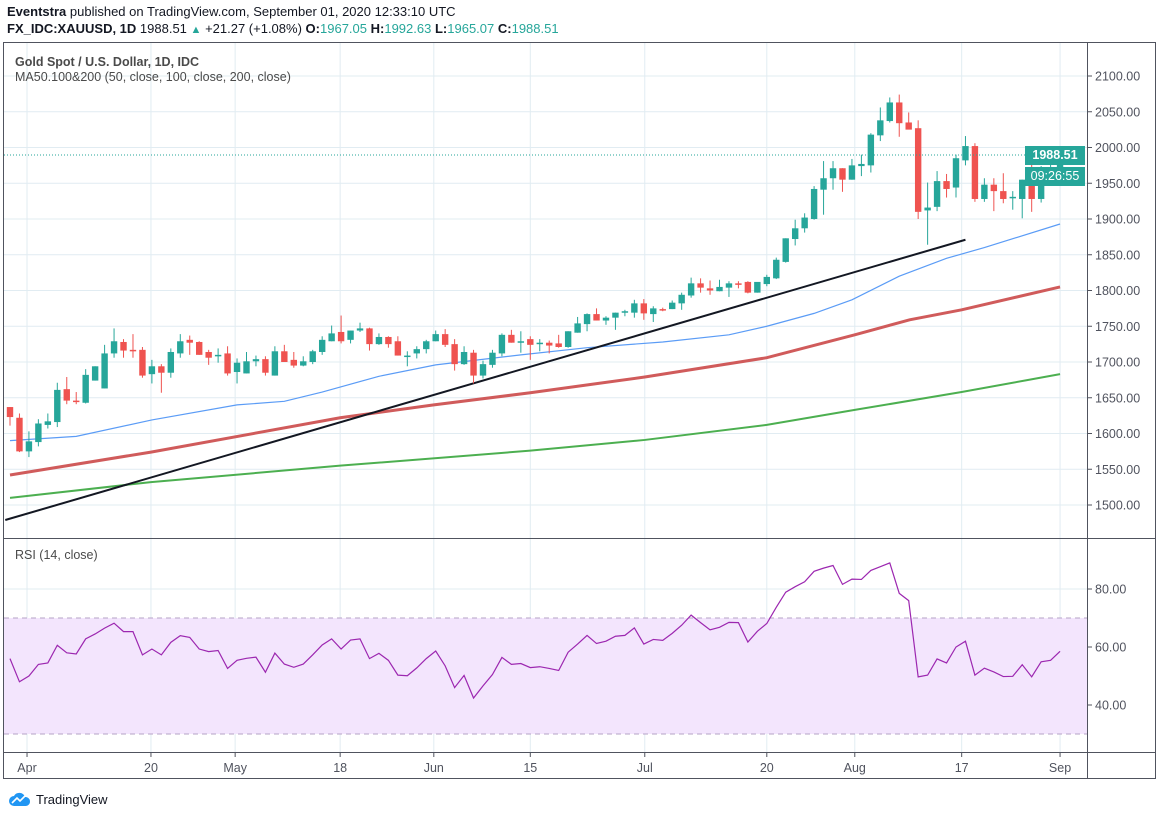 This screenshot has height=818, width=1158. What do you see at coordinates (37, 11) in the screenshot?
I see `author-name: Eventstra` at bounding box center [37, 11].